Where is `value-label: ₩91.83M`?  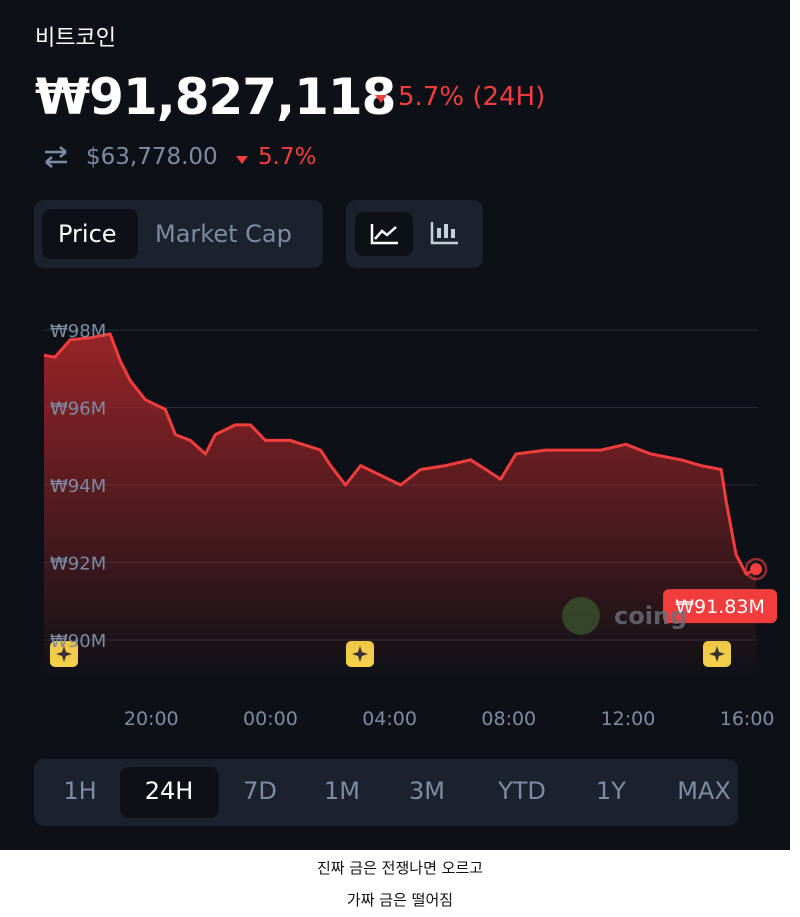
value-label: ₩91.83M is located at coordinates (720, 607).